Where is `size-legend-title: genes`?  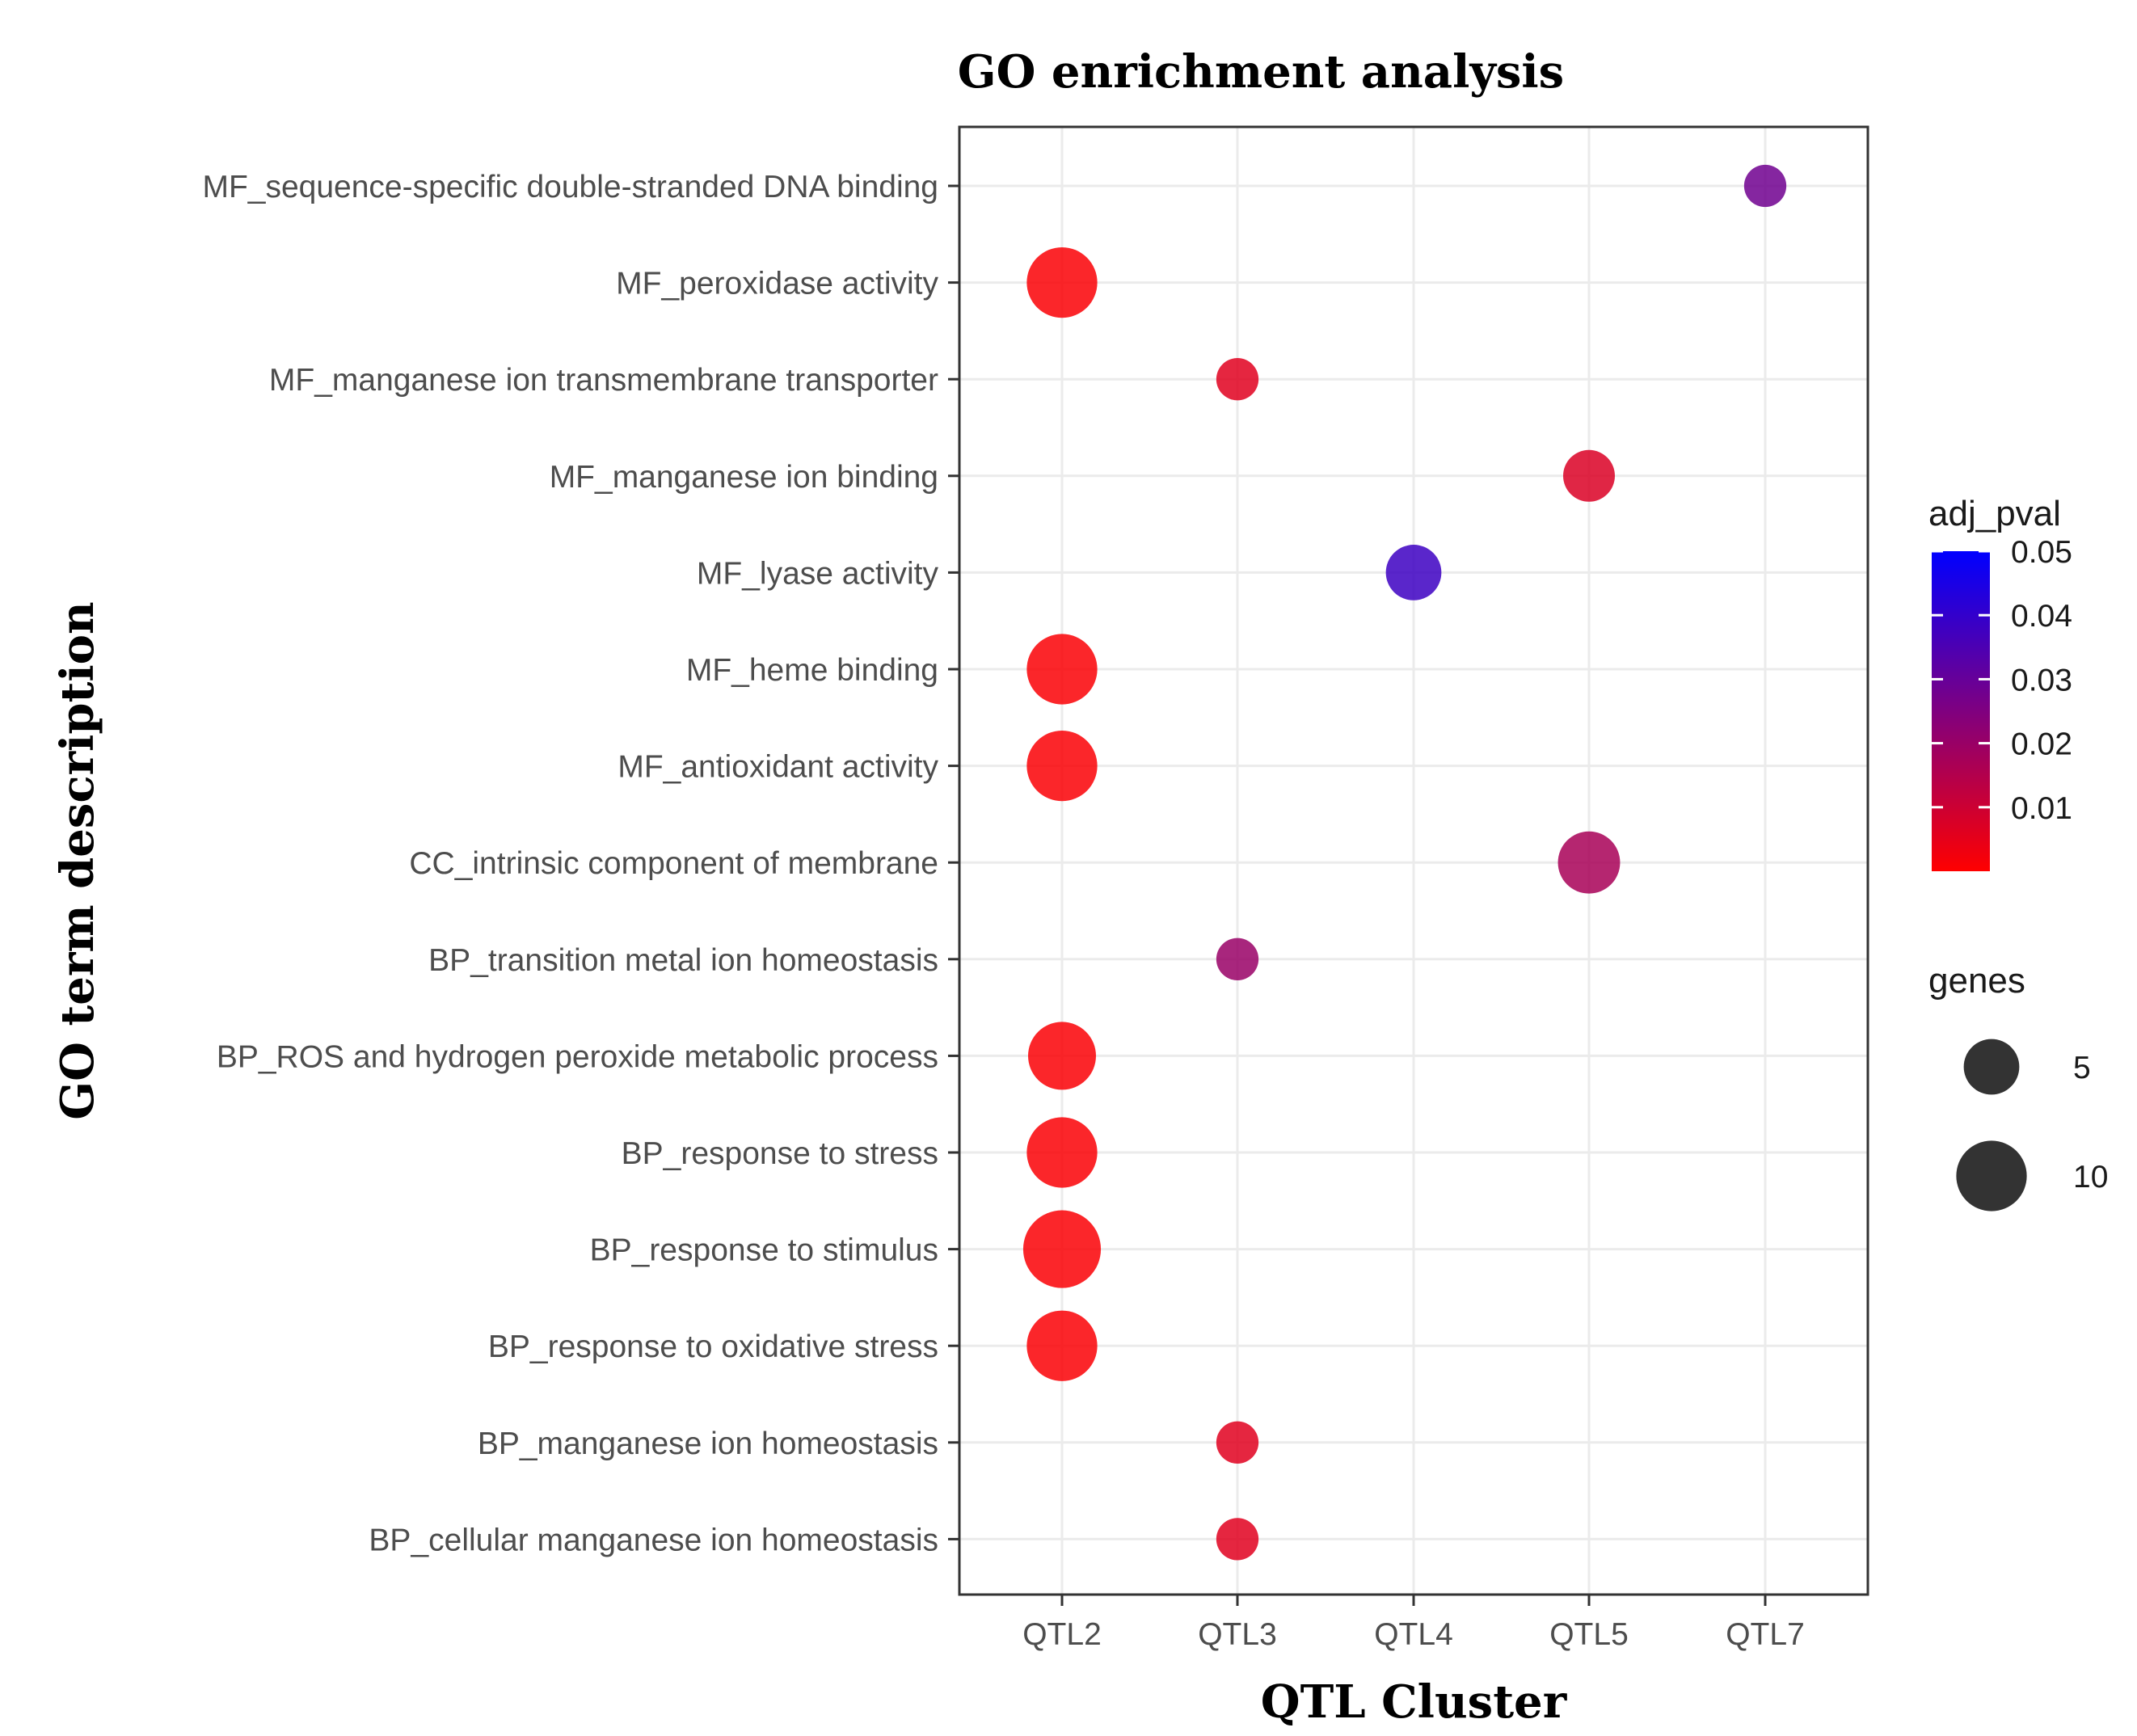
size-legend-title: genes is located at coordinates (1976, 981).